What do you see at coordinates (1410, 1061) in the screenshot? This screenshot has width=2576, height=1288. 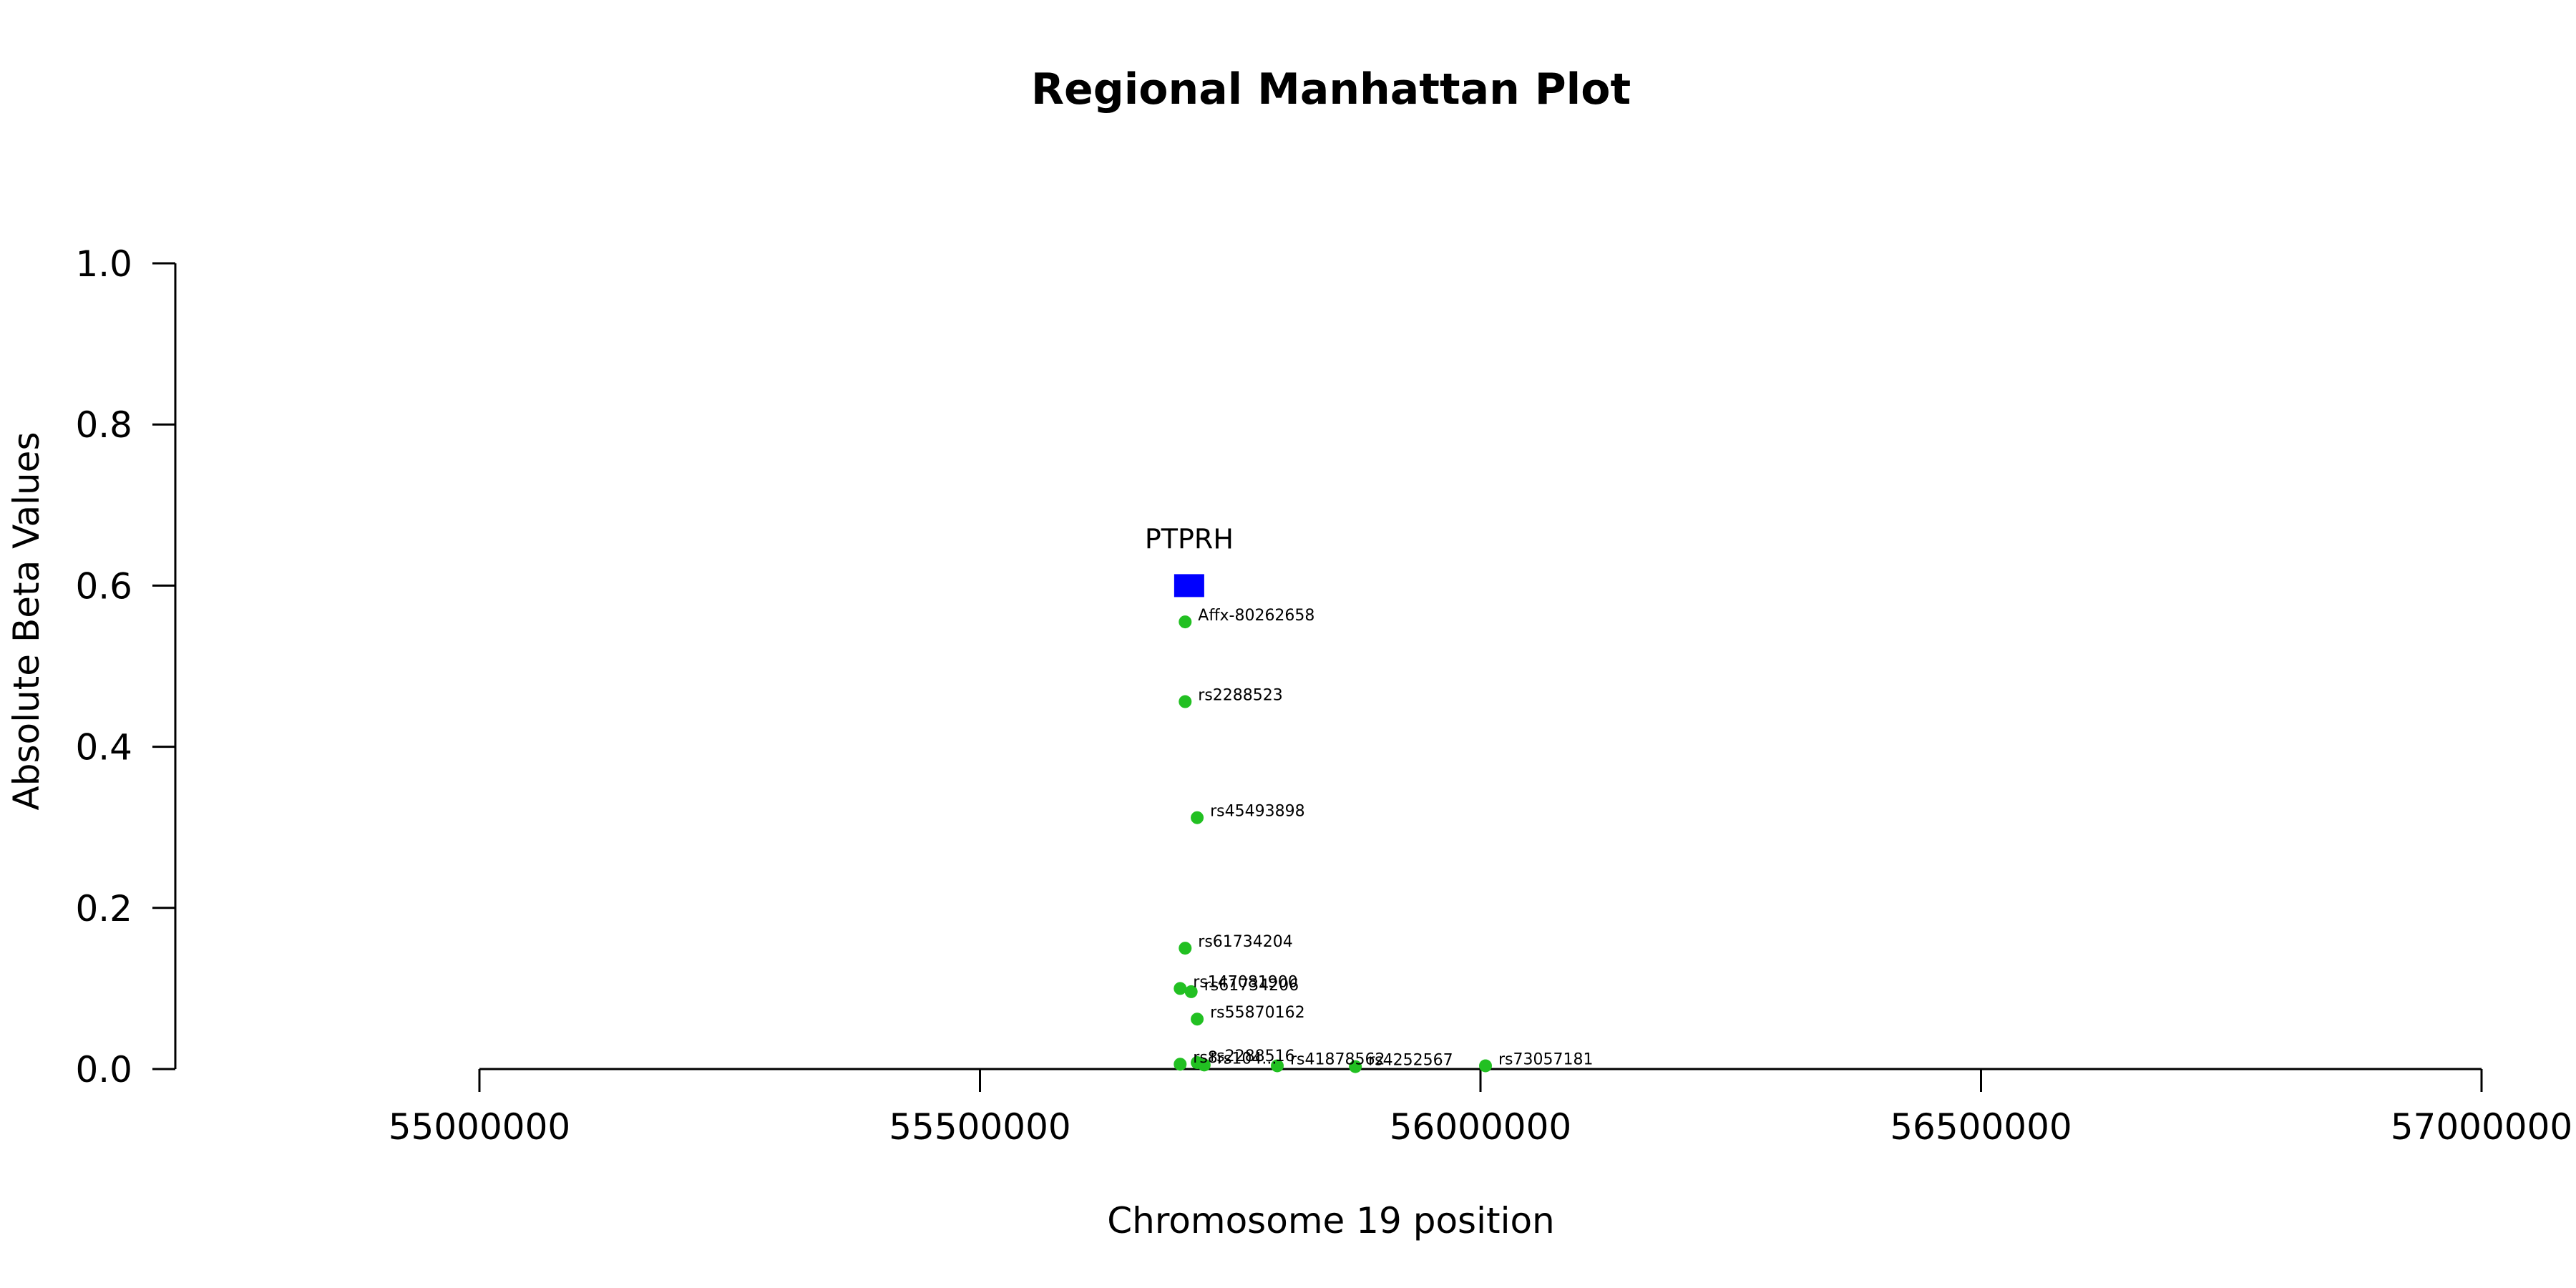 I see `snp-label: rs4252567` at bounding box center [1410, 1061].